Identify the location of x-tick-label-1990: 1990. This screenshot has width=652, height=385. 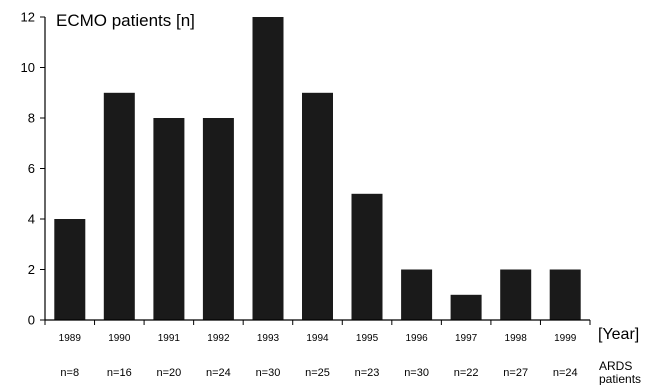
(119, 338).